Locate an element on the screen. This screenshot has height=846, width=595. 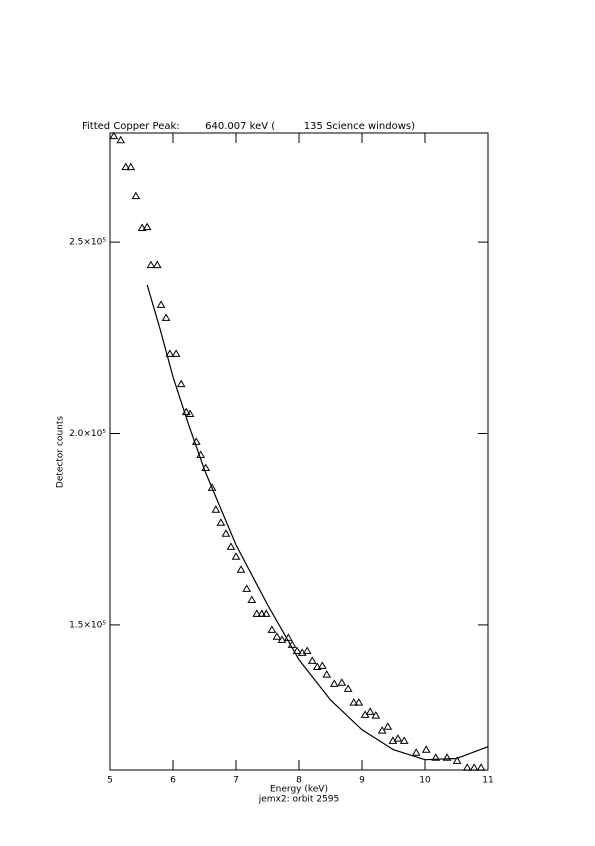
x-tick-label: 9 is located at coordinates (362, 781).